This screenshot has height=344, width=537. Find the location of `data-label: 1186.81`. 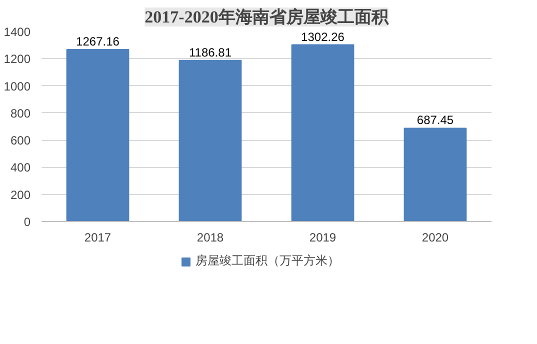

data-label: 1186.81 is located at coordinates (210, 52).